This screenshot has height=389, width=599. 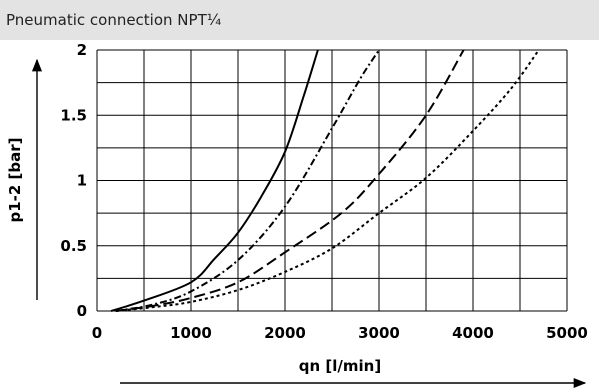 What do you see at coordinates (473, 333) in the screenshot?
I see `x-tick-label: 4000` at bounding box center [473, 333].